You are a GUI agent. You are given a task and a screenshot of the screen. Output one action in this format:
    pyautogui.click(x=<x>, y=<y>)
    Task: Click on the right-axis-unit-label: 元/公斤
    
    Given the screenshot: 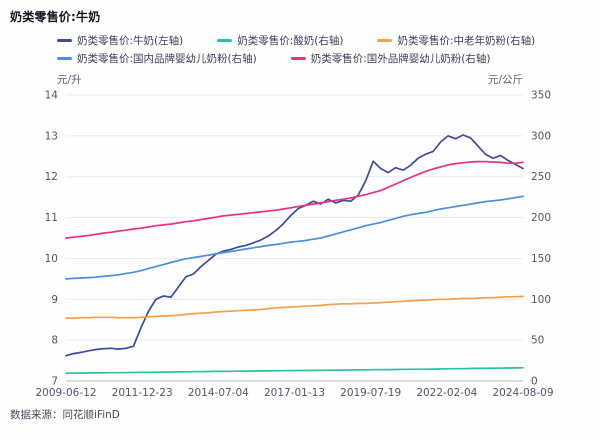 What is the action you would take?
    pyautogui.click(x=505, y=80)
    